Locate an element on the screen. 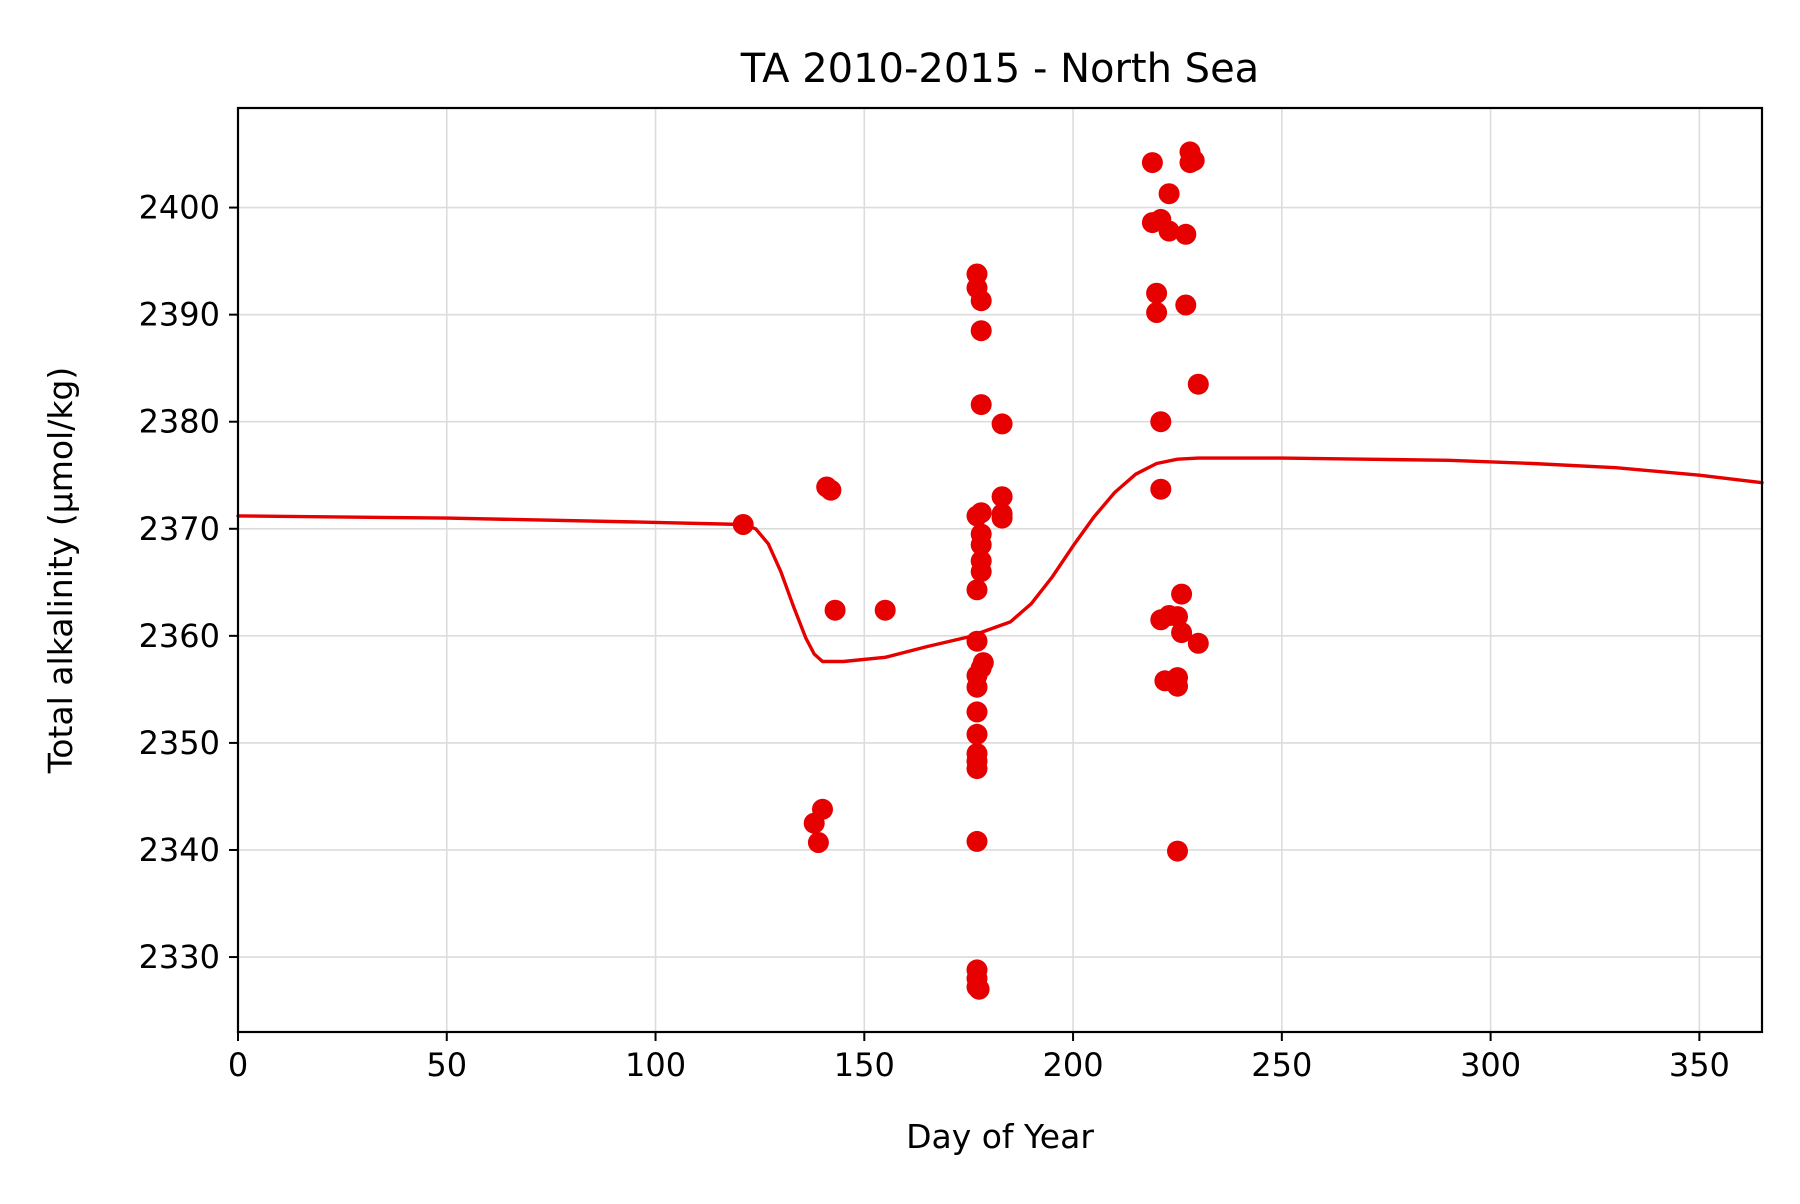 Image resolution: width=1800 pixels, height=1204 pixels. x-axis-label: Day of Year is located at coordinates (1000, 1136).